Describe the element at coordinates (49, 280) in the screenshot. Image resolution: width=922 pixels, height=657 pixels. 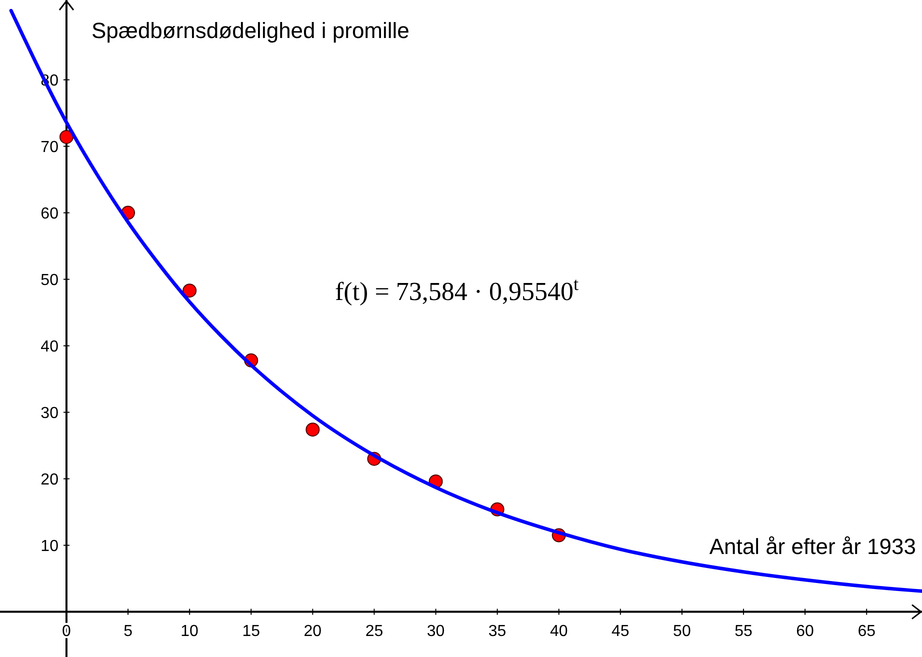
I see `y-tick-label: 50` at that location.